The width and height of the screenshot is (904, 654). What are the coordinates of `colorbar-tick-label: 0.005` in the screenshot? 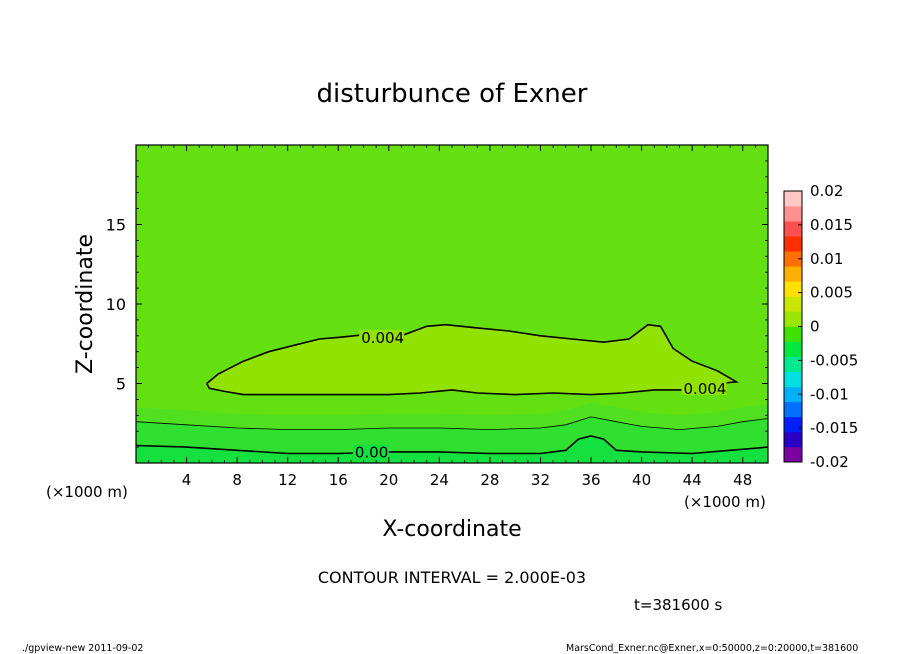 It's located at (831, 293).